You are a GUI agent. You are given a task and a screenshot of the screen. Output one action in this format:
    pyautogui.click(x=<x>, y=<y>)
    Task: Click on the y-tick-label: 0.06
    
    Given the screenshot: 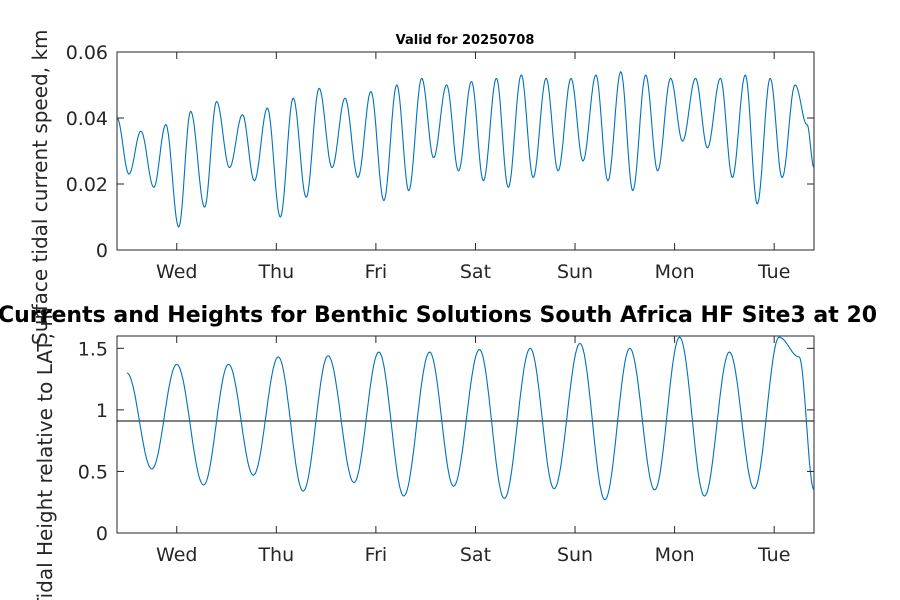 What is the action you would take?
    pyautogui.click(x=87, y=53)
    